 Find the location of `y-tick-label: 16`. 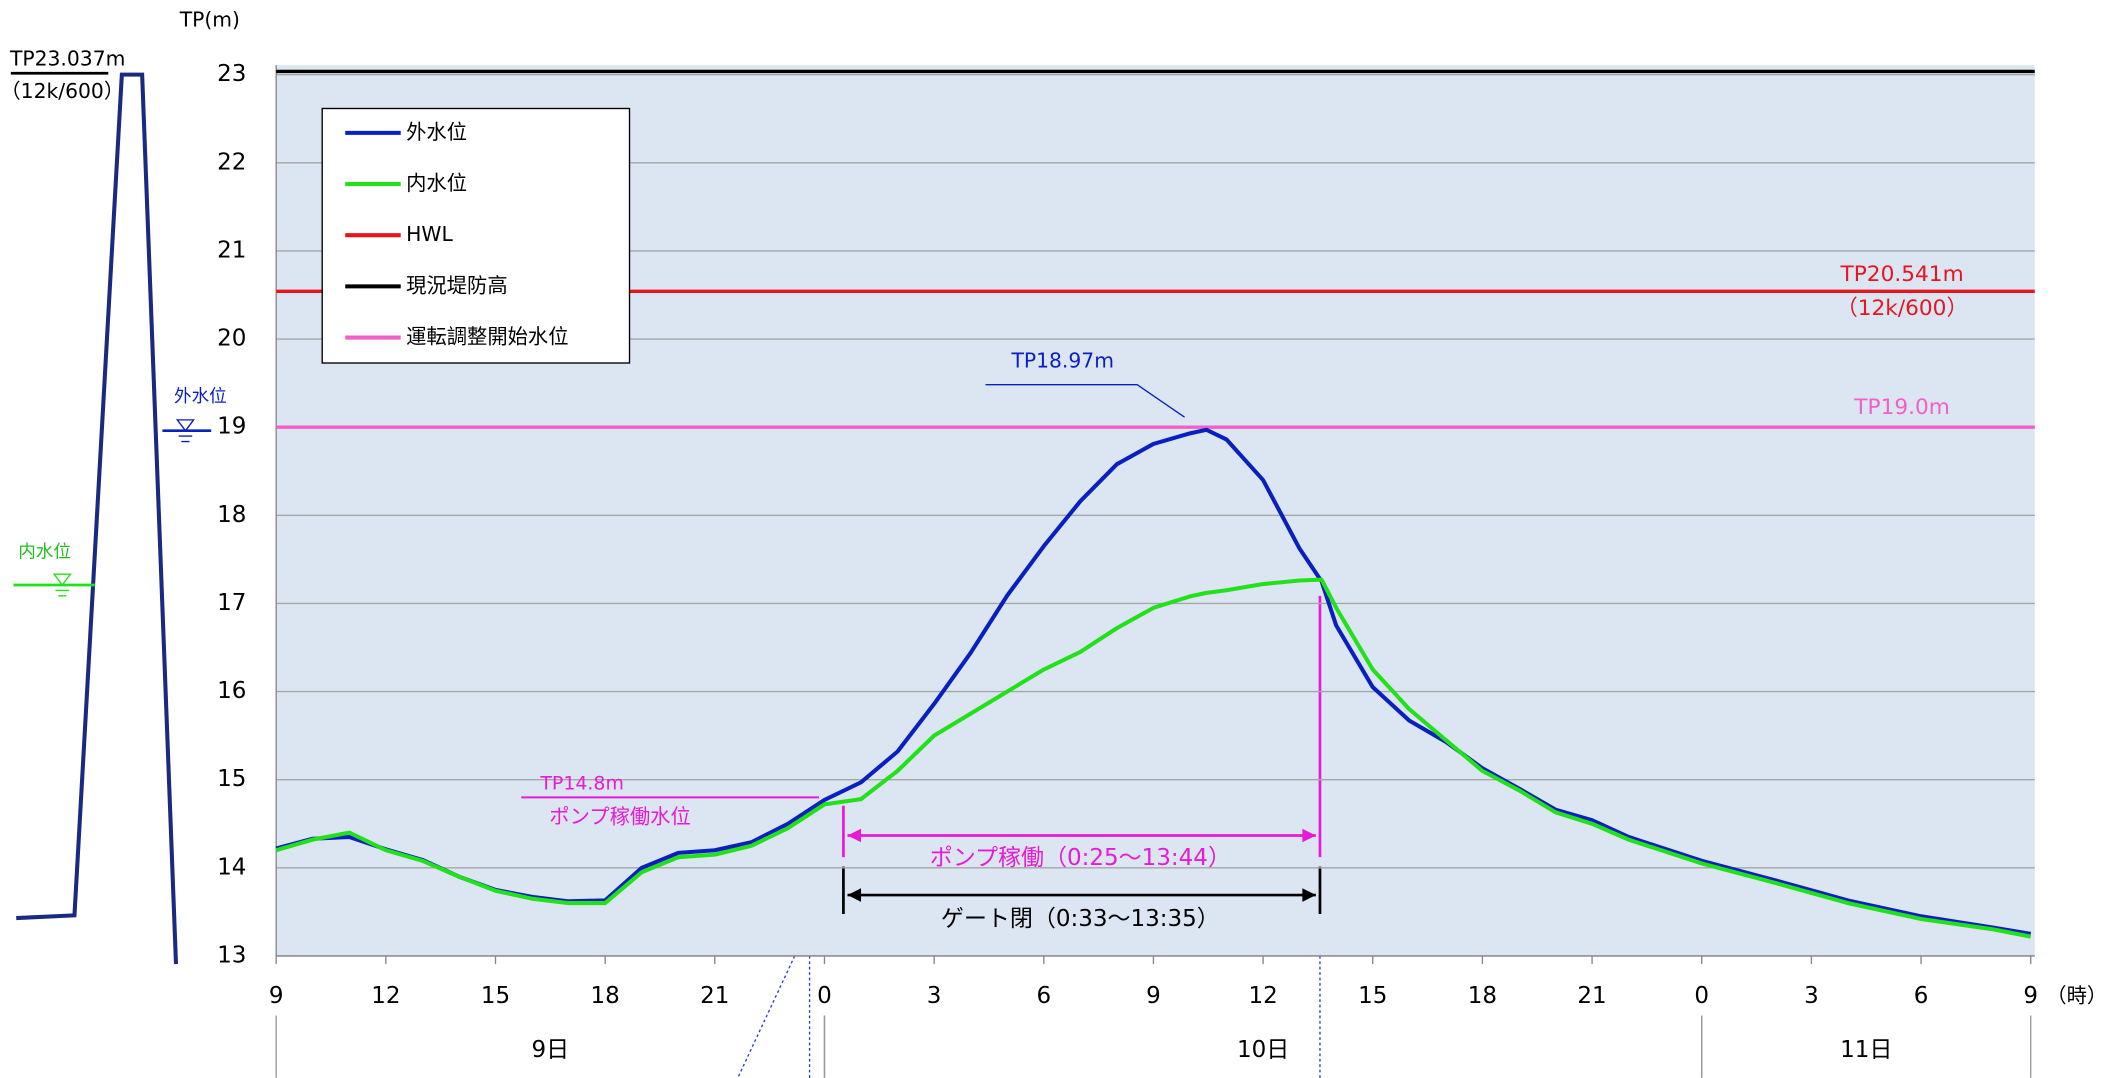

y-tick-label: 16 is located at coordinates (231, 691).